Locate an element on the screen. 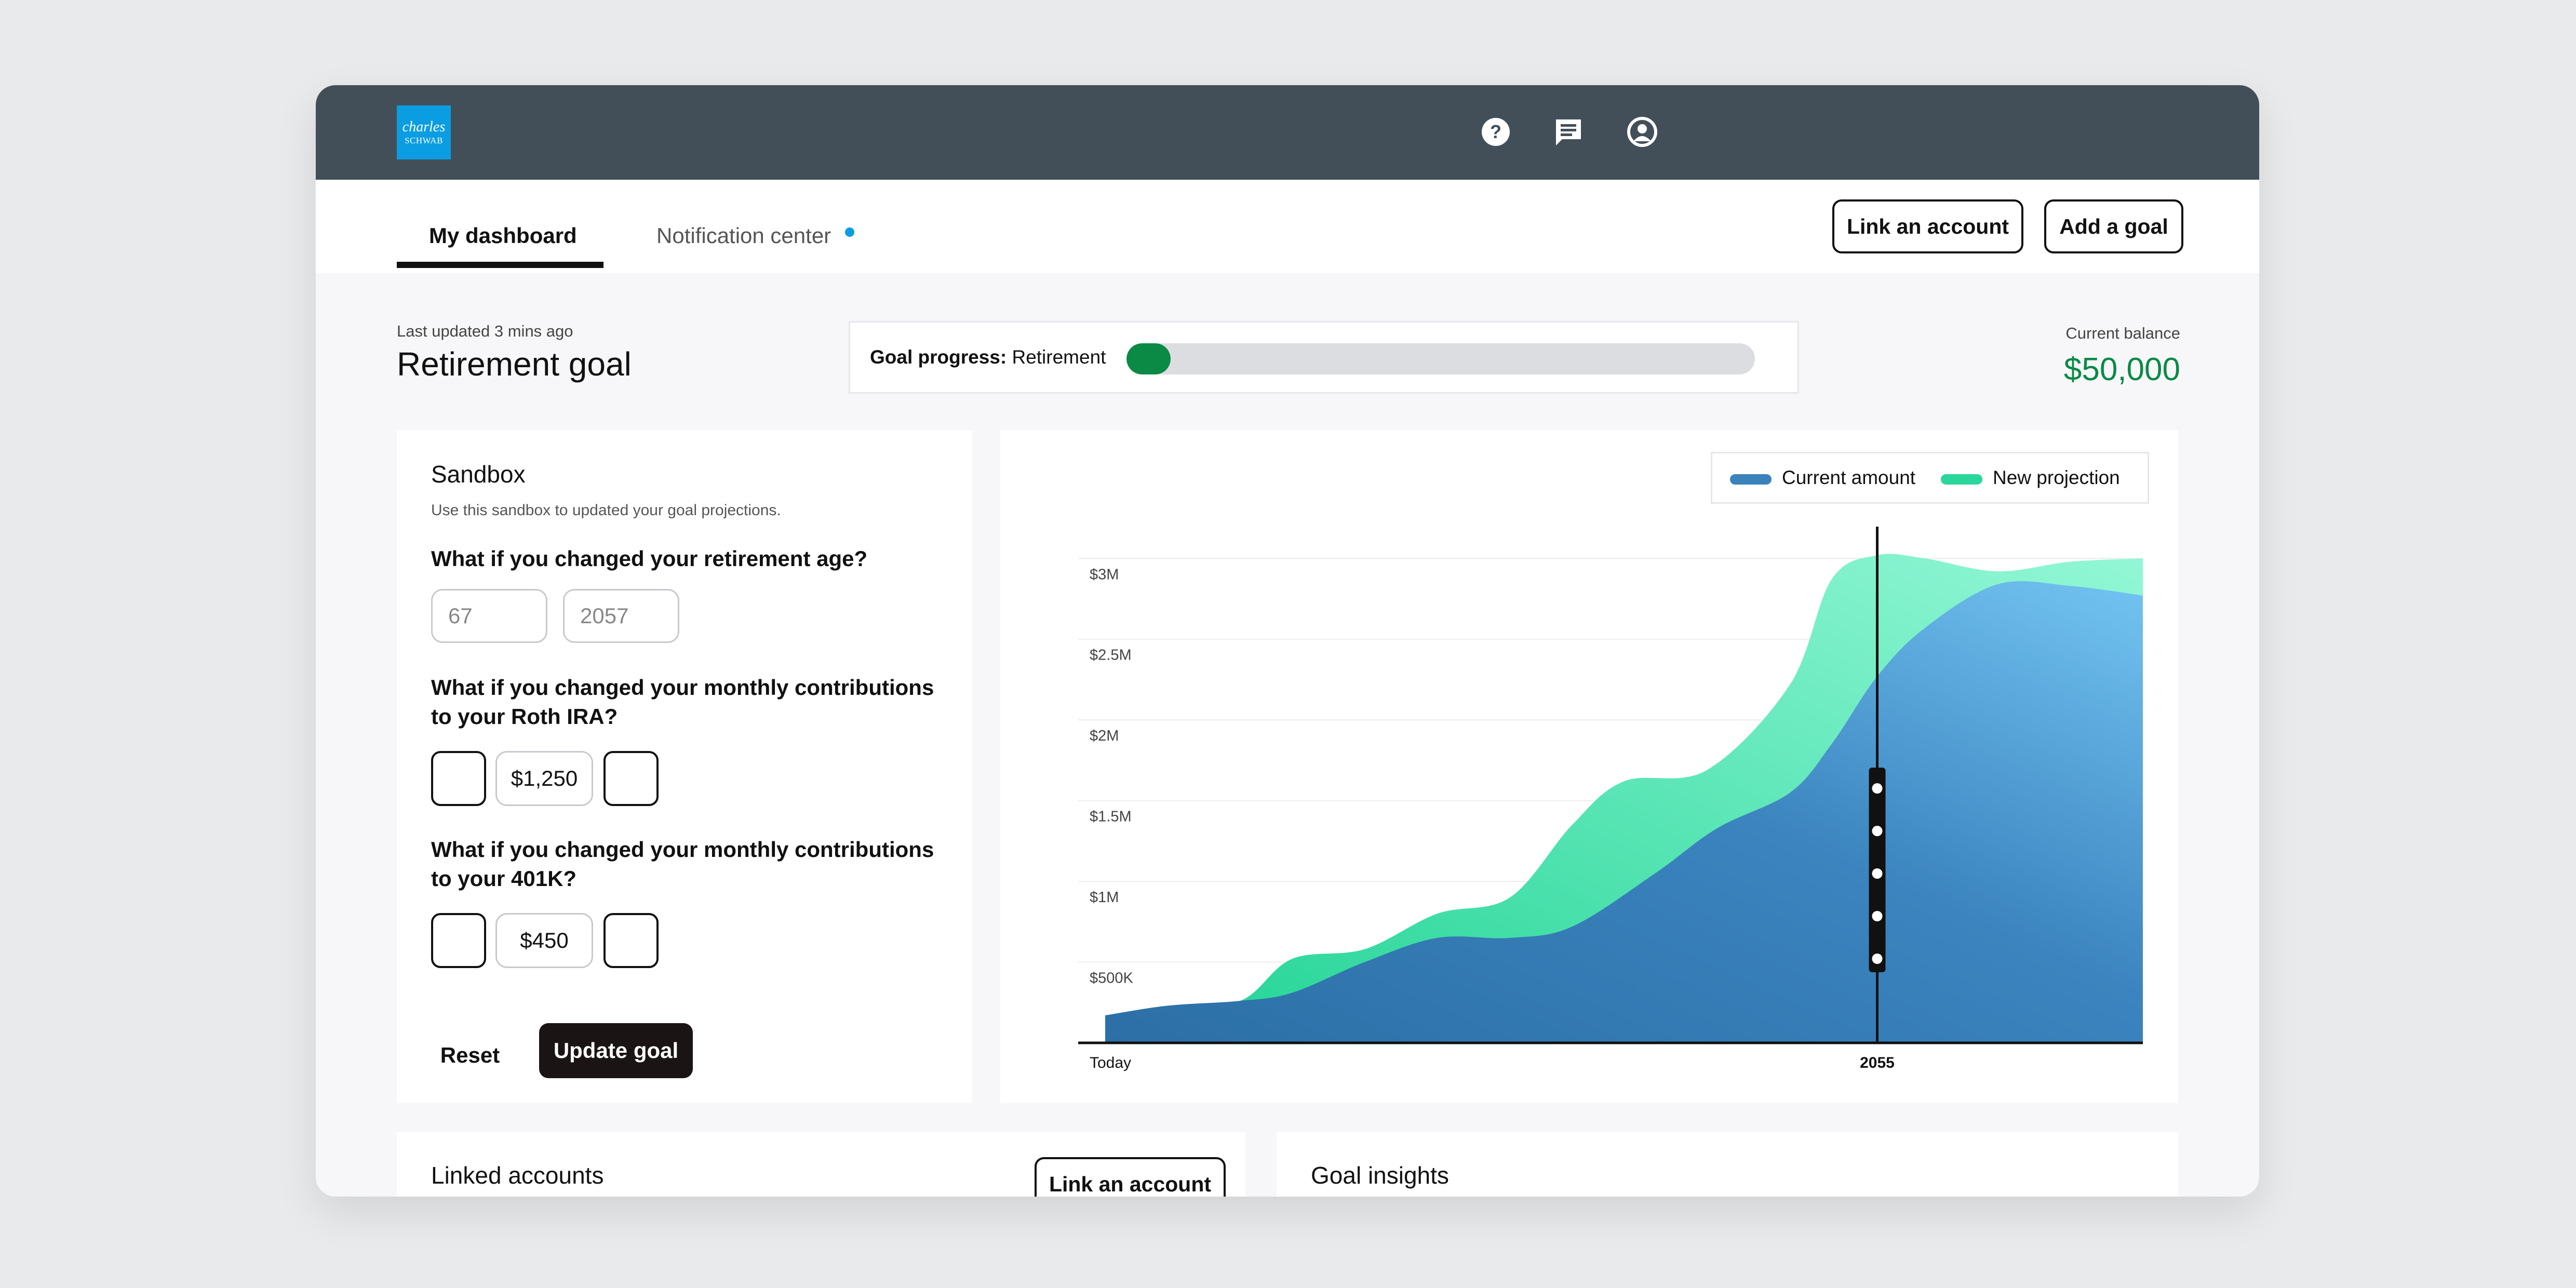 The height and width of the screenshot is (1288, 2576). roth-decrement-button is located at coordinates (459, 779).